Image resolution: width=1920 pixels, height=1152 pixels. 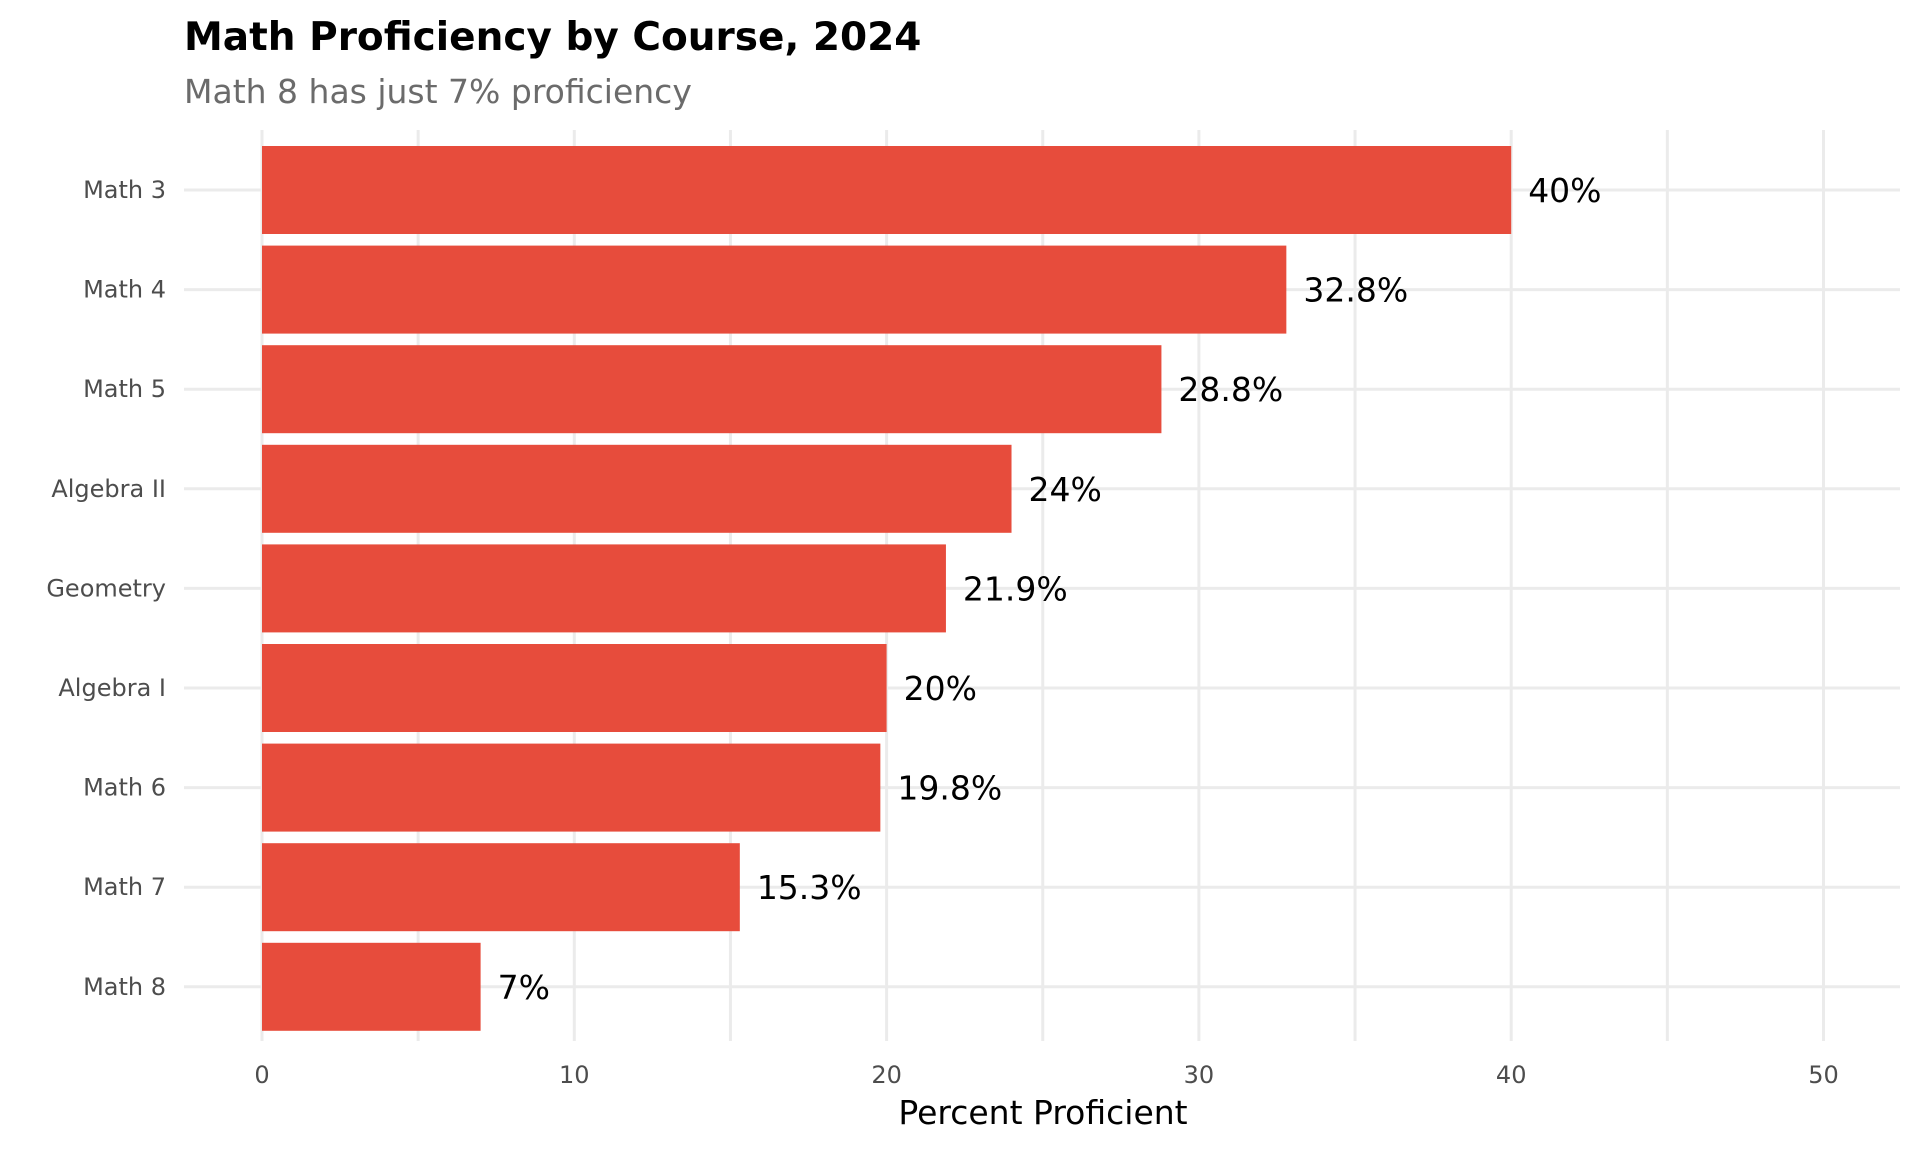 I want to click on category-label: Math 6, so click(x=124, y=788).